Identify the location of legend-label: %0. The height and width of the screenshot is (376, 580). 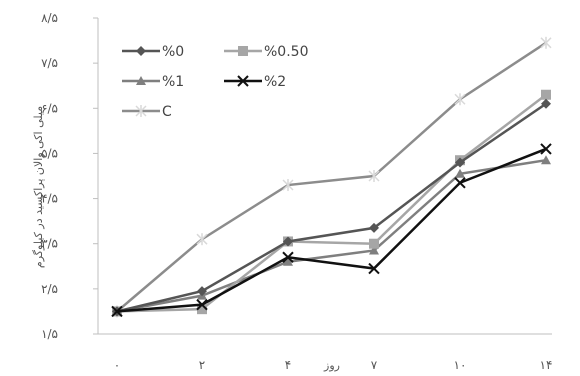
(173, 52).